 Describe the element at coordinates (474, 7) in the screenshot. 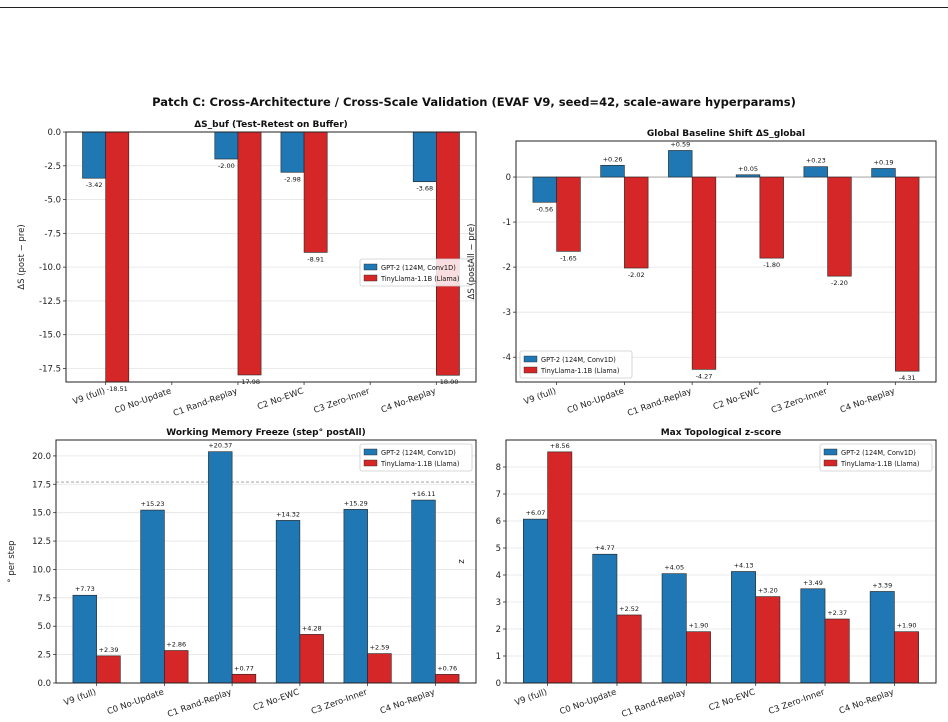

I see `top-rule` at that location.